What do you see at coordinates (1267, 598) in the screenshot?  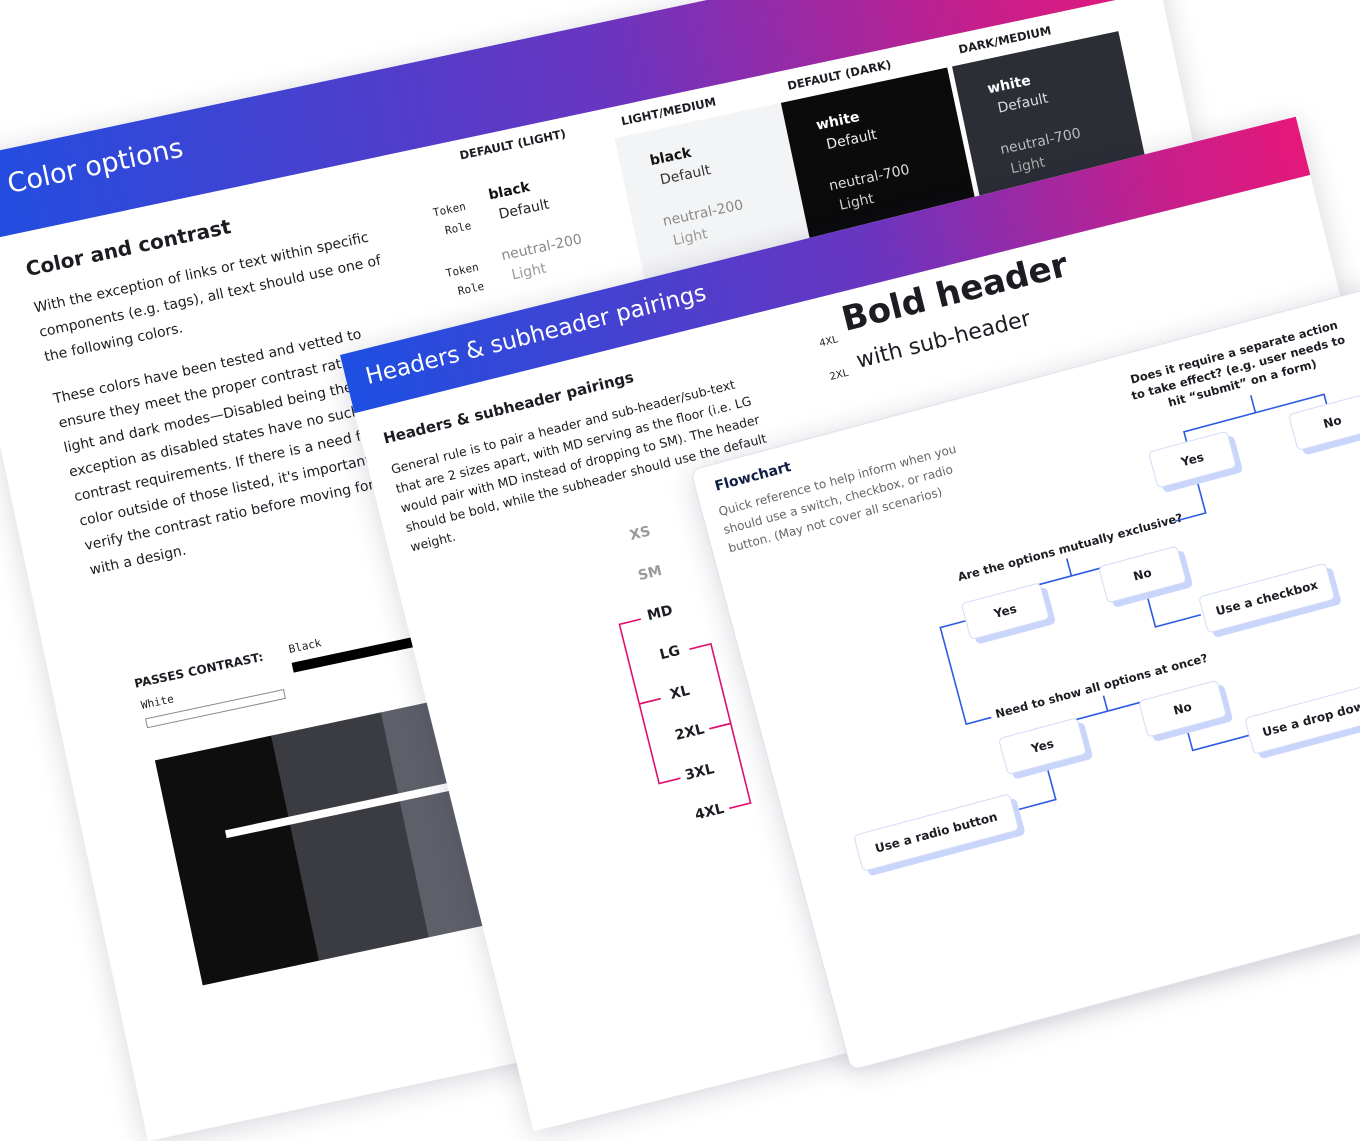 I see `flow-node: Use a checkbox` at bounding box center [1267, 598].